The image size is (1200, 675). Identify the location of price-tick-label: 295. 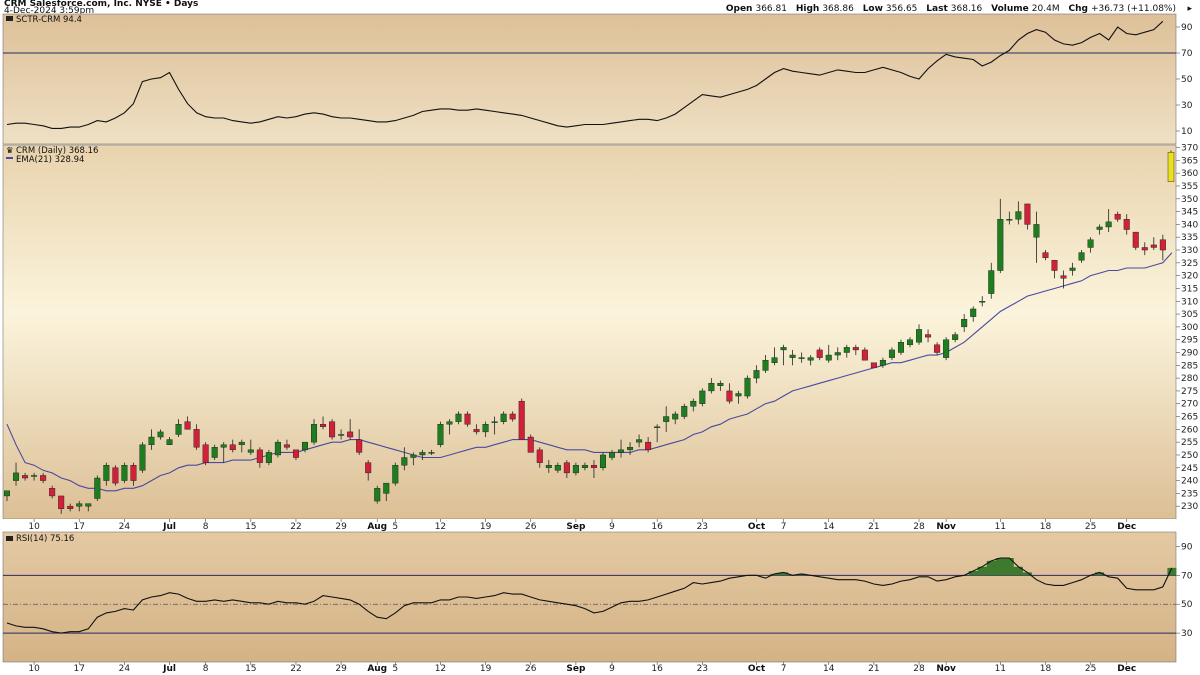
(1189, 341).